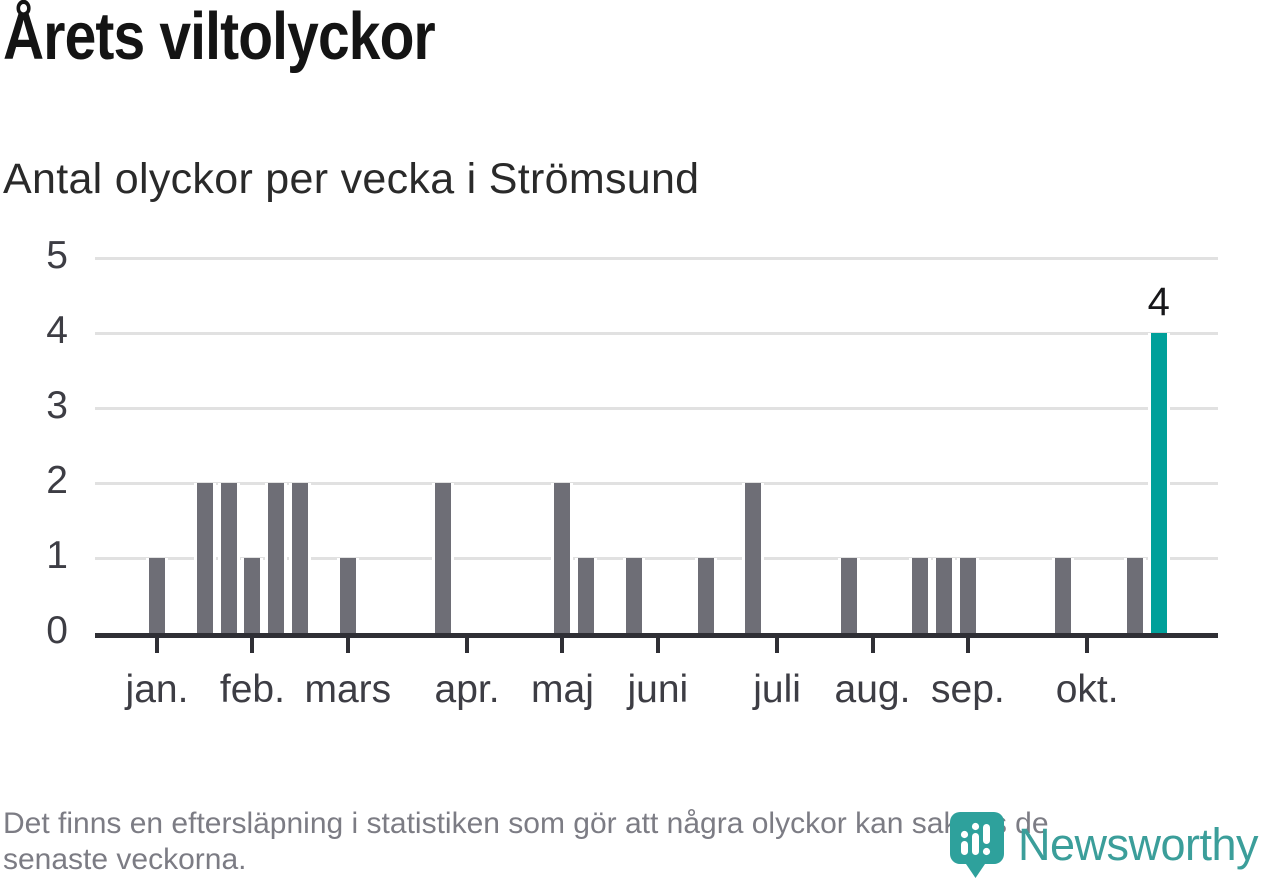  I want to click on x-tick-mars, so click(347, 645).